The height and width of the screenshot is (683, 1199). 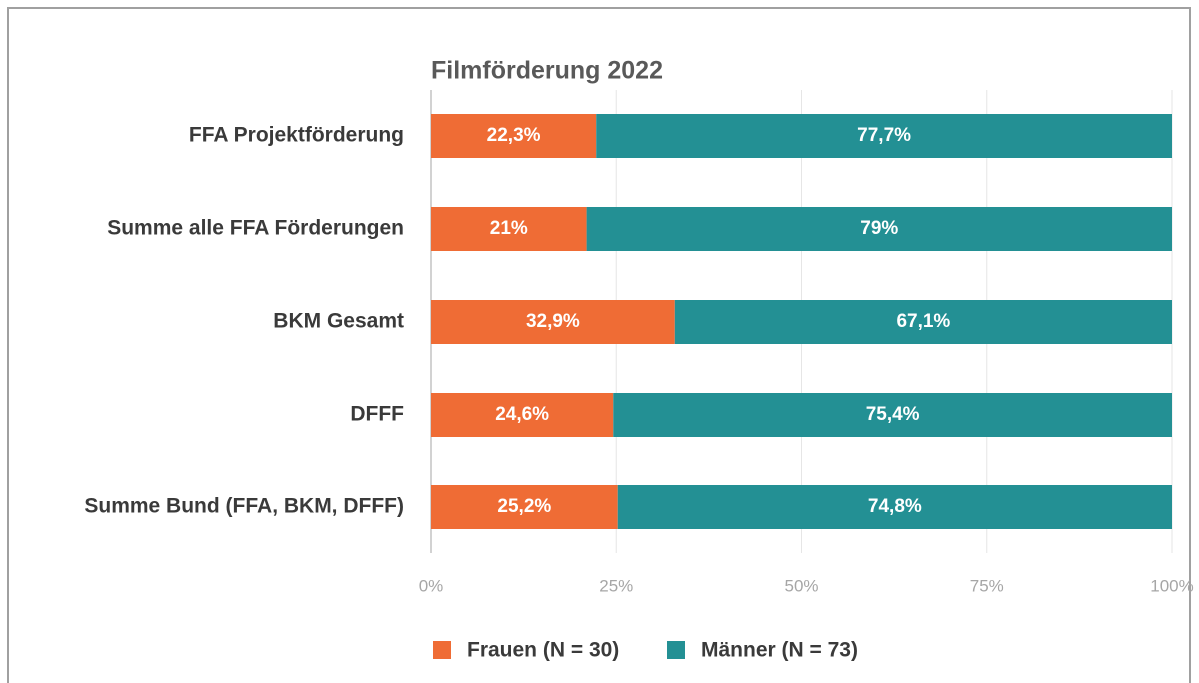 What do you see at coordinates (244, 506) in the screenshot?
I see `y-tick-label: Summe Bund (FFA, BKM, DFFF)` at bounding box center [244, 506].